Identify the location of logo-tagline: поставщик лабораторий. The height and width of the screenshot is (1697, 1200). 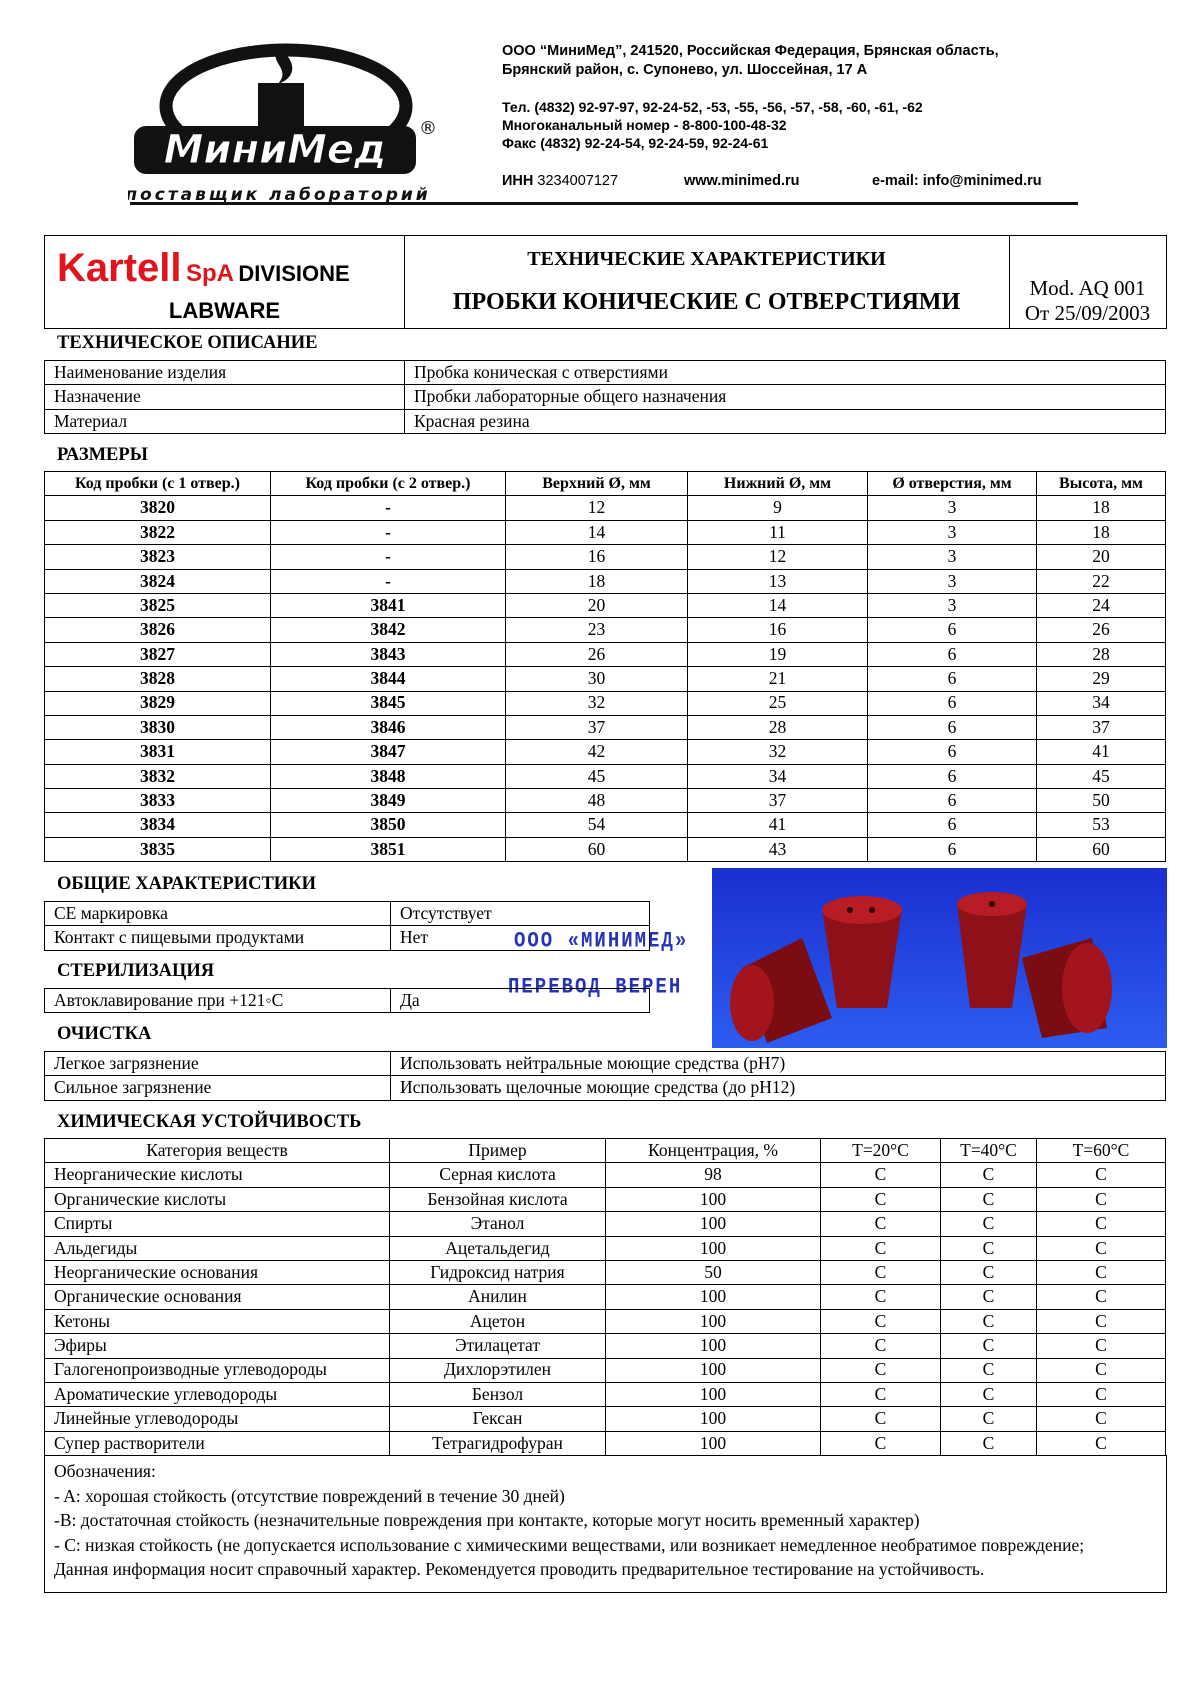
(279, 195).